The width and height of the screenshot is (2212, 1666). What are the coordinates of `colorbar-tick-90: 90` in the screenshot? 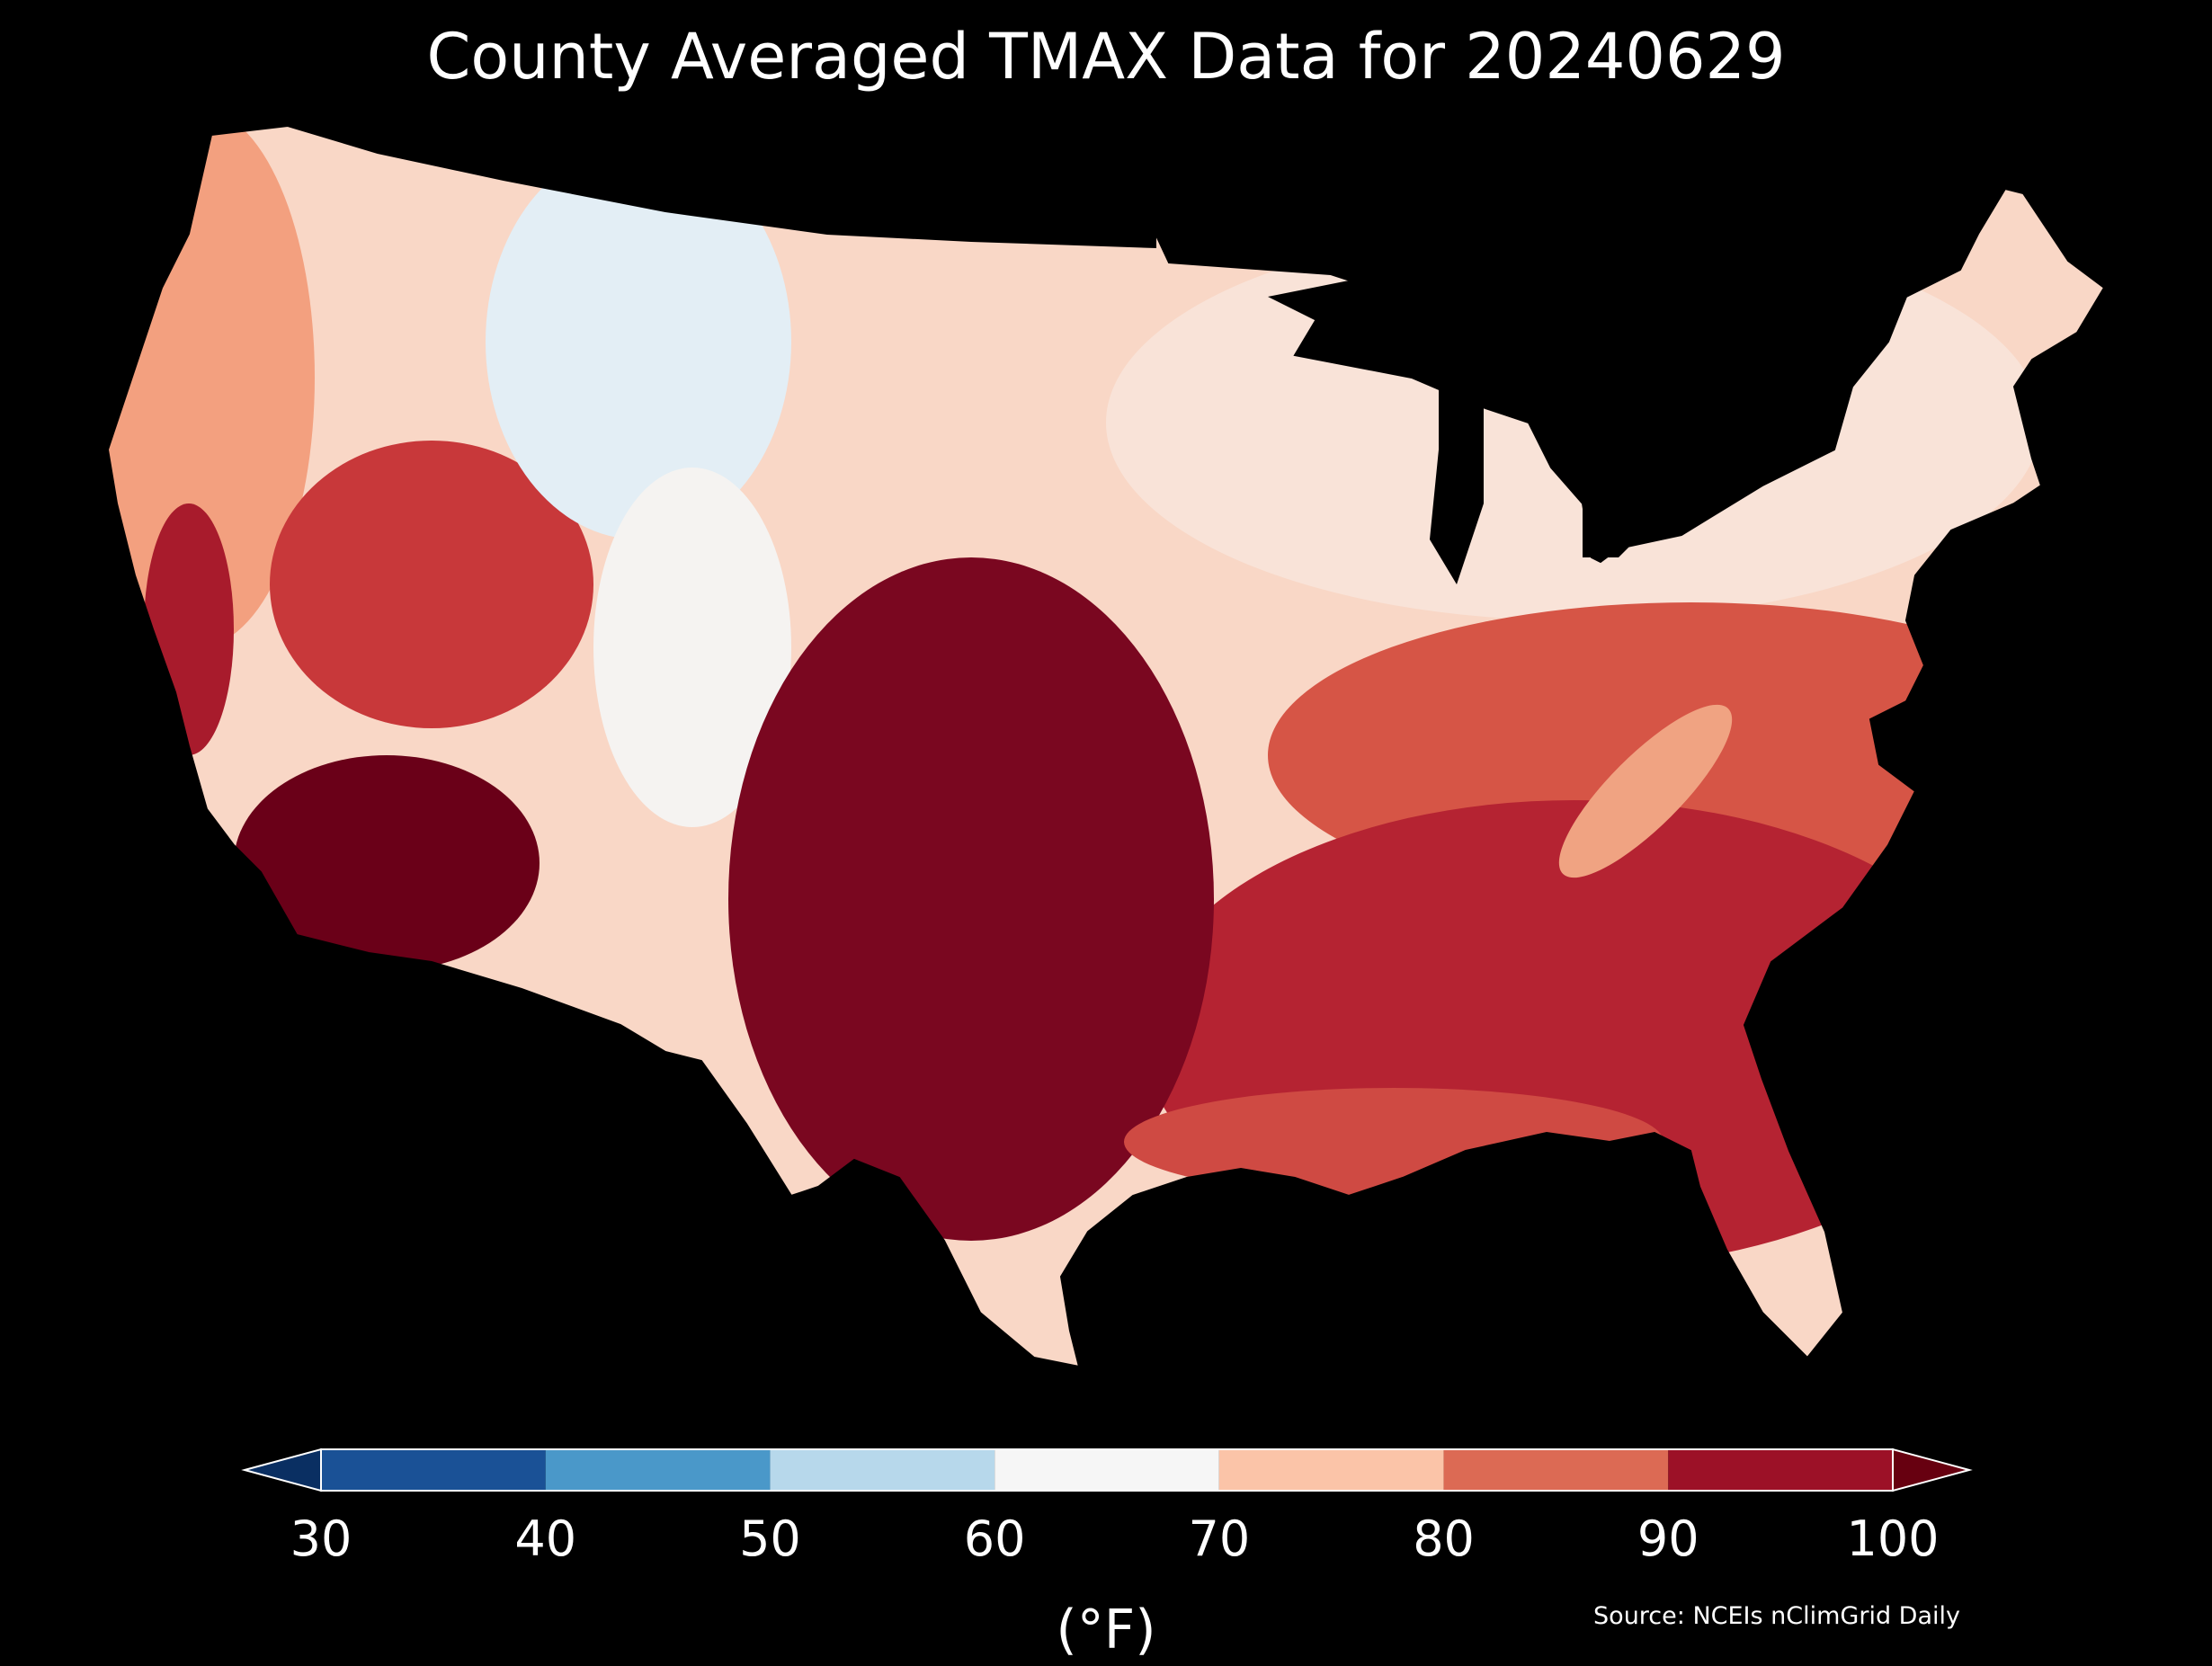 It's located at (1668, 1538).